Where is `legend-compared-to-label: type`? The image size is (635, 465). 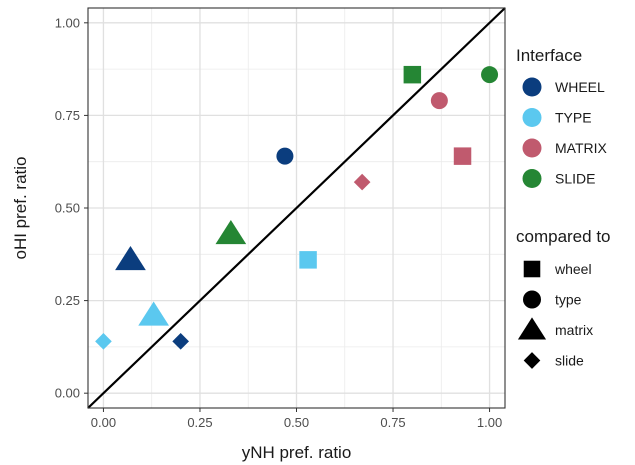 legend-compared-to-label: type is located at coordinates (568, 300).